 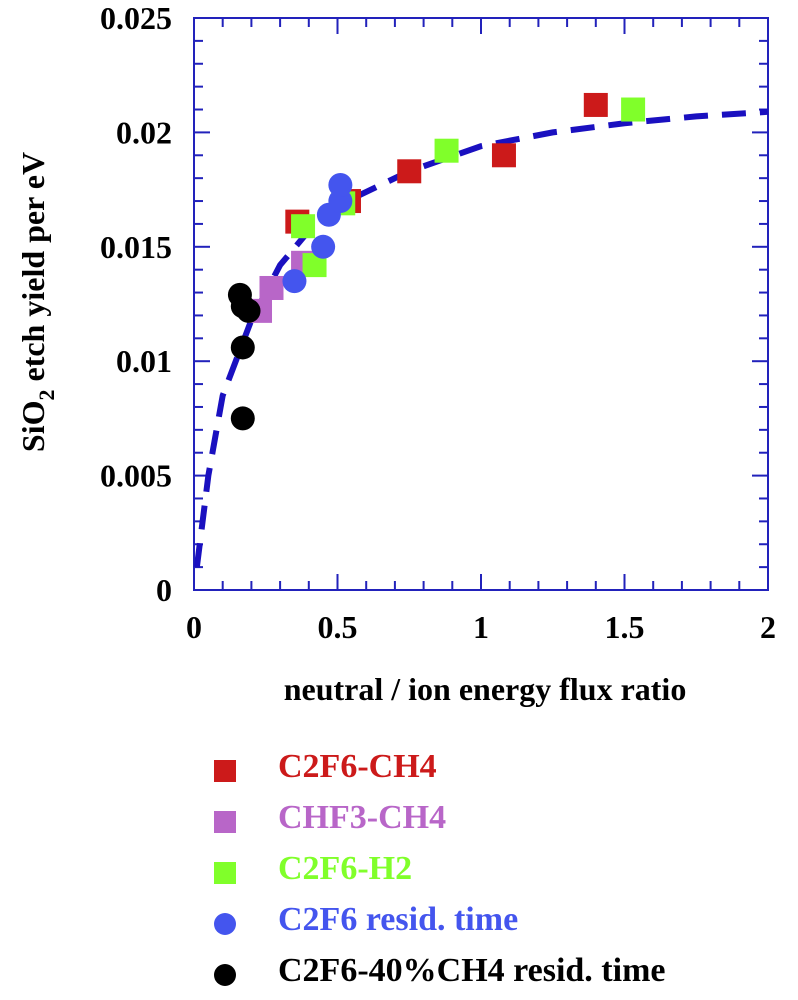 I want to click on x-tick-label: 0.5, so click(x=338, y=627).